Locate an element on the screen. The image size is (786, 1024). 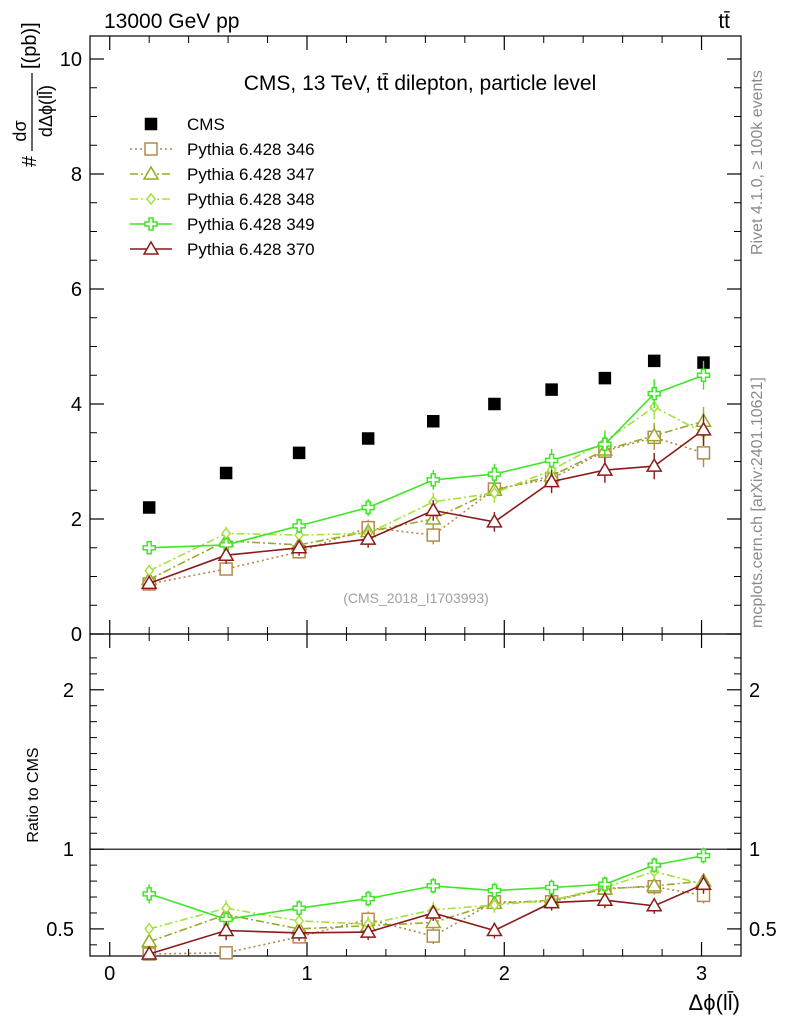
legend-label: Pythia 6.428 348 is located at coordinates (251, 199).